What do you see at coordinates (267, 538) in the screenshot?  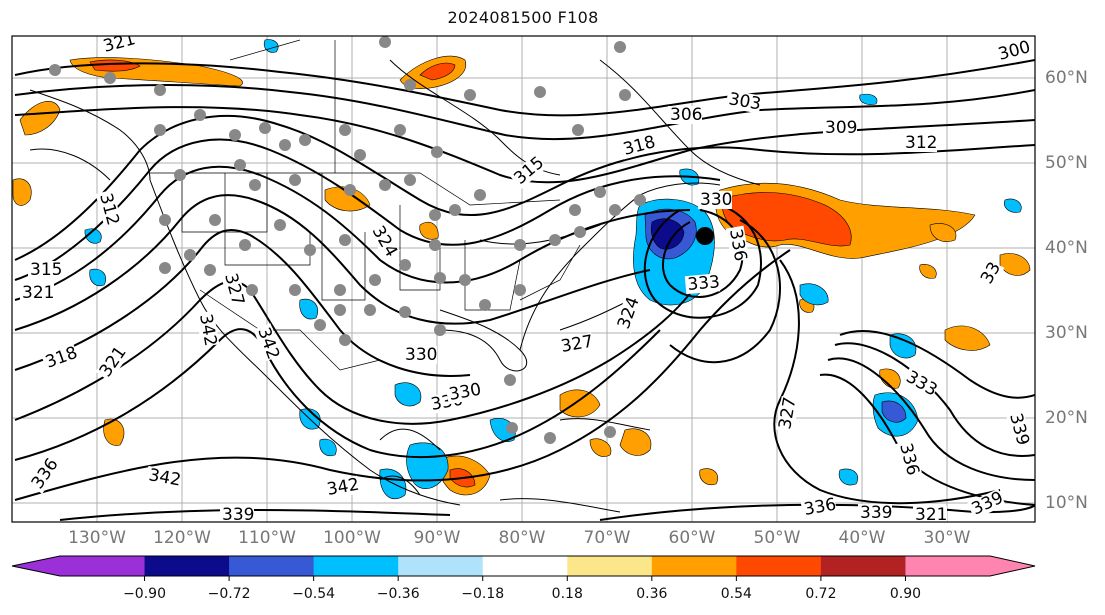 I see `longitude-label: 110°W` at bounding box center [267, 538].